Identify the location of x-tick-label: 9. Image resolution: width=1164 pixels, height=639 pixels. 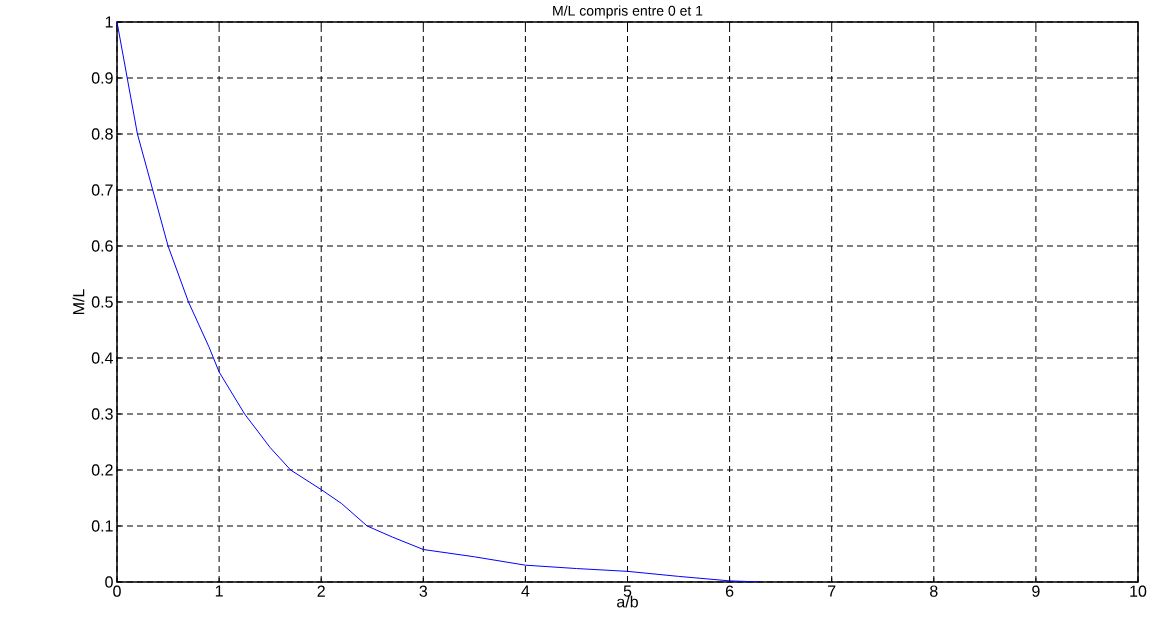
(1036, 591).